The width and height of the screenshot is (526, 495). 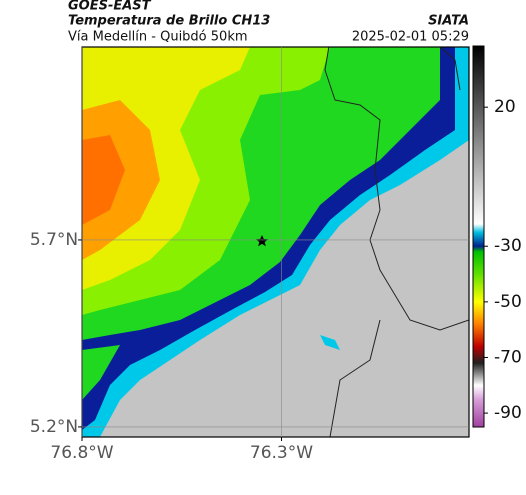 What do you see at coordinates (158, 37) in the screenshot?
I see `route: Vía Medellín - Quibdó 50km` at bounding box center [158, 37].